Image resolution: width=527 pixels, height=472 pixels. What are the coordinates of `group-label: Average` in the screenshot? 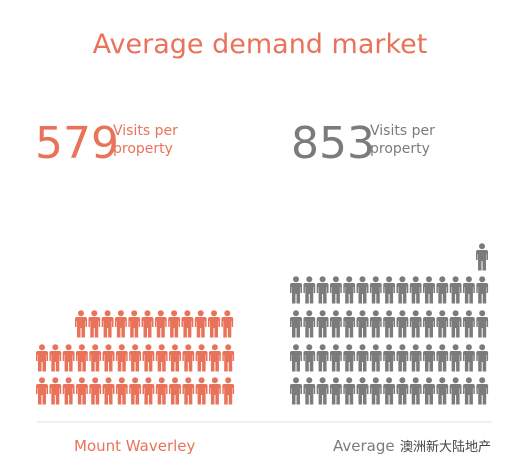 It's located at (364, 446).